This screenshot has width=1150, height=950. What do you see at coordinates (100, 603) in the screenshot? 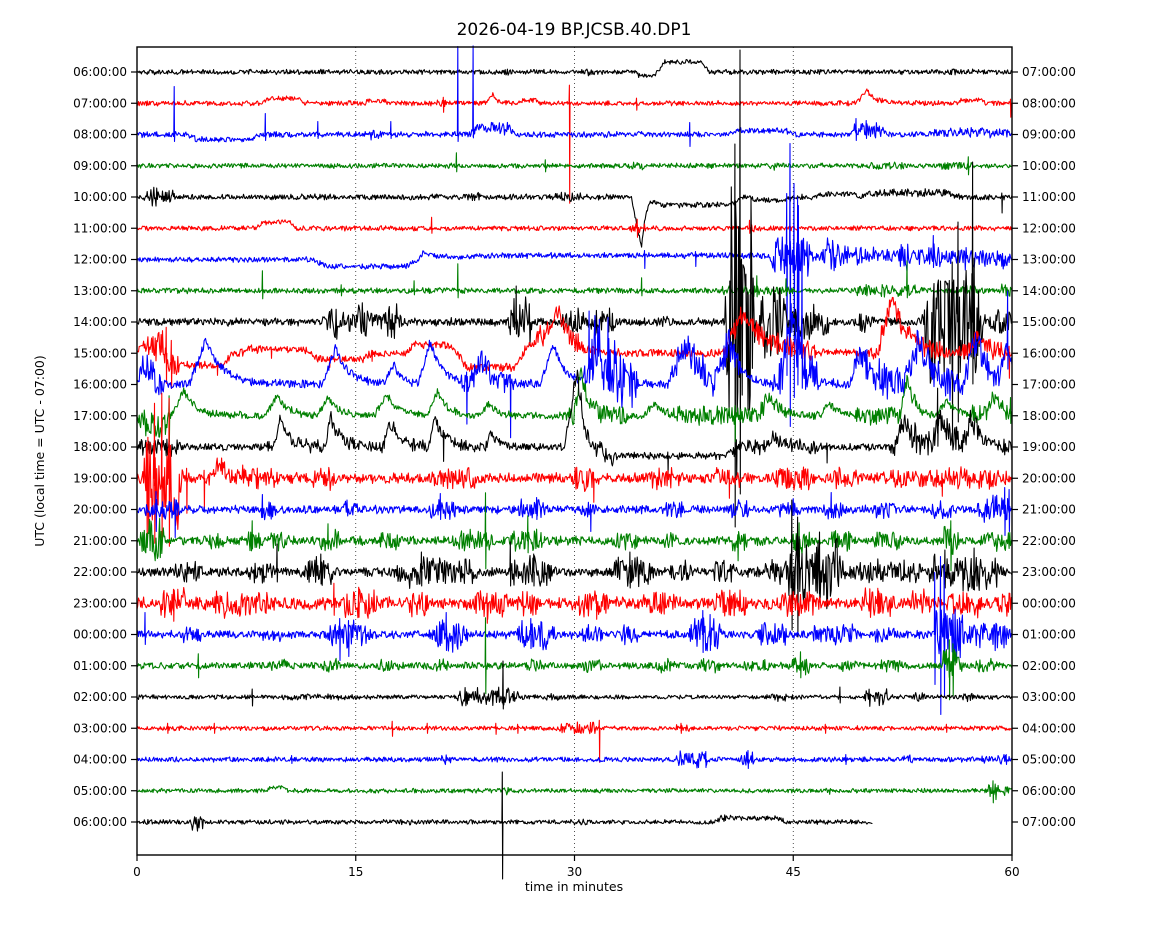
I see `utc-time-label: 23:00:00` at bounding box center [100, 603].